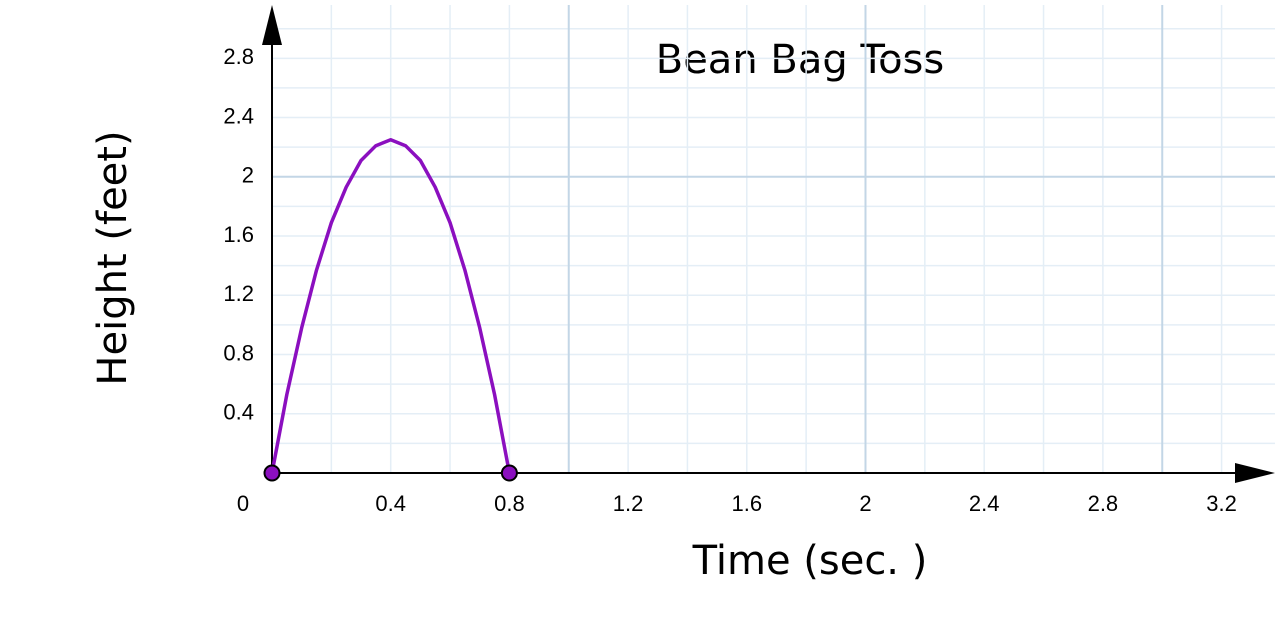 This screenshot has width=1280, height=640. What do you see at coordinates (238, 412) in the screenshot?
I see `y-tick-label: 0.4` at bounding box center [238, 412].